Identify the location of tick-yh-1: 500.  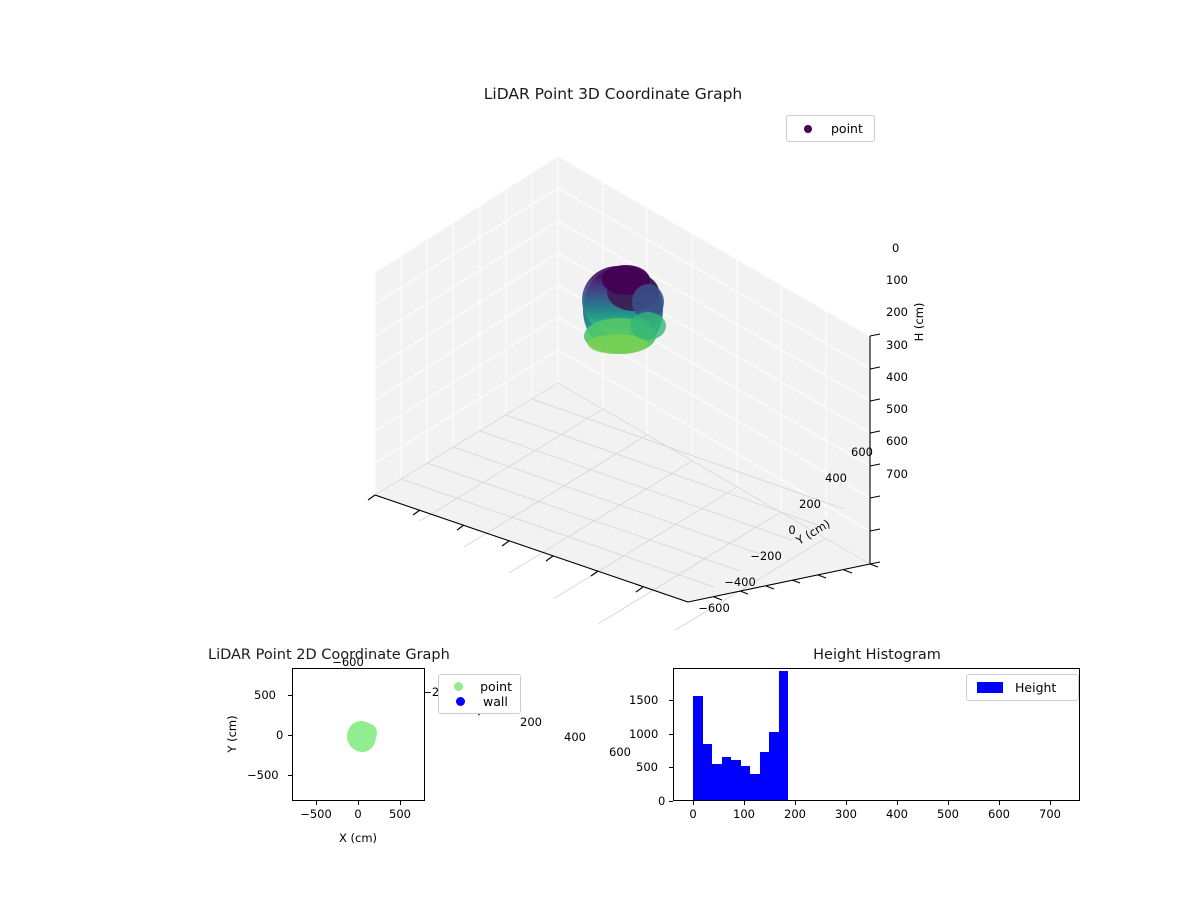
(647, 767).